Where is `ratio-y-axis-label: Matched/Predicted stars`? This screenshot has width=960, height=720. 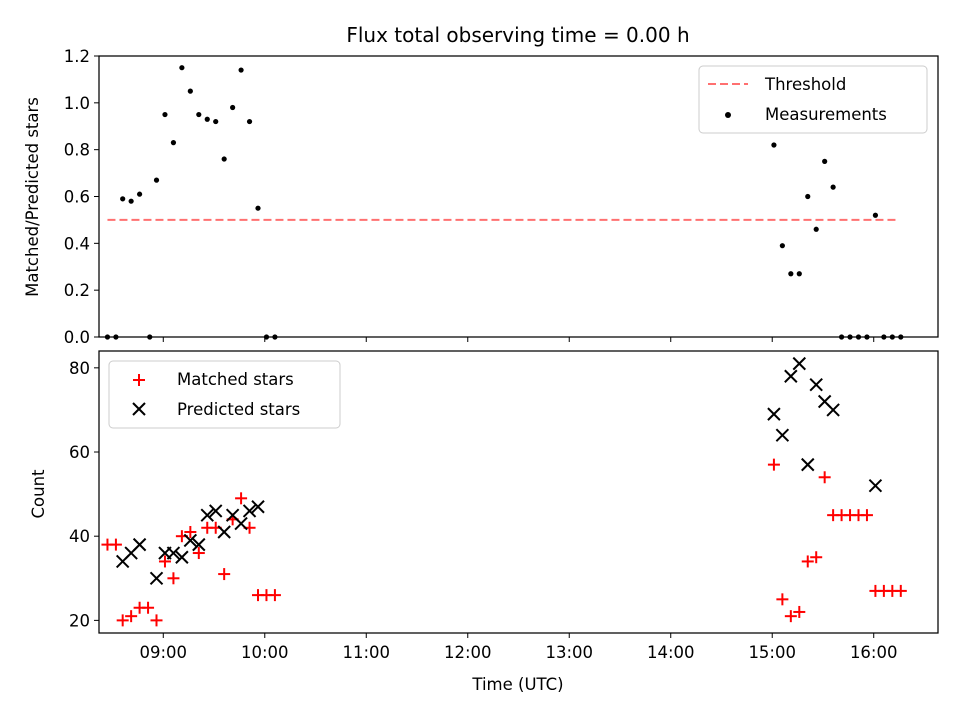
ratio-y-axis-label: Matched/Predicted stars is located at coordinates (32, 197).